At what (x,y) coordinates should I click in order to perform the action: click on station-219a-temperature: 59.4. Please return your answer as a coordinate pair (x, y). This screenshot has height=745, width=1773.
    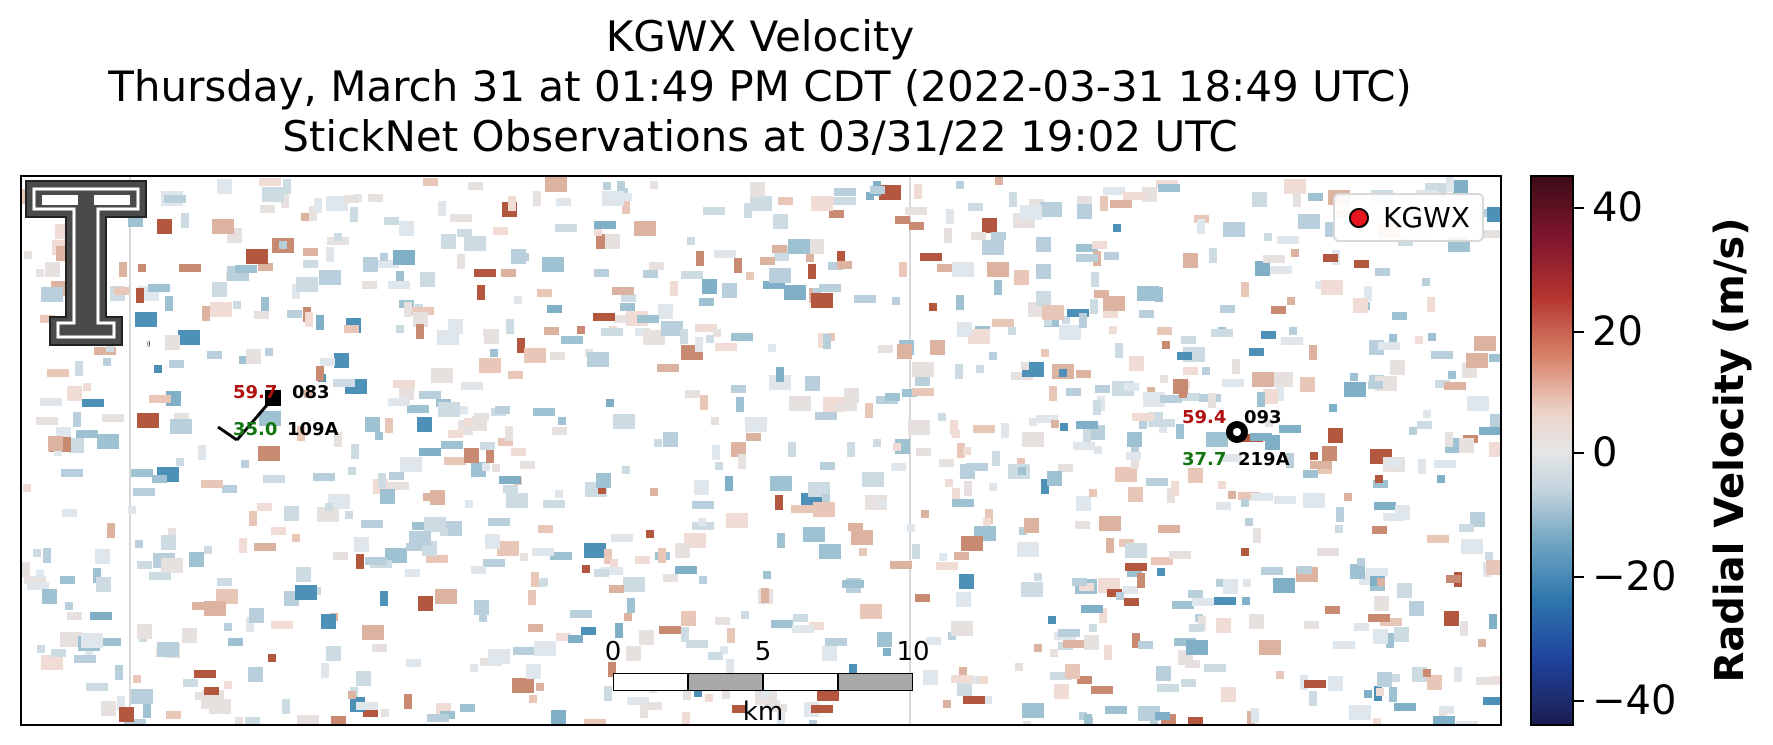
    Looking at the image, I should click on (1204, 417).